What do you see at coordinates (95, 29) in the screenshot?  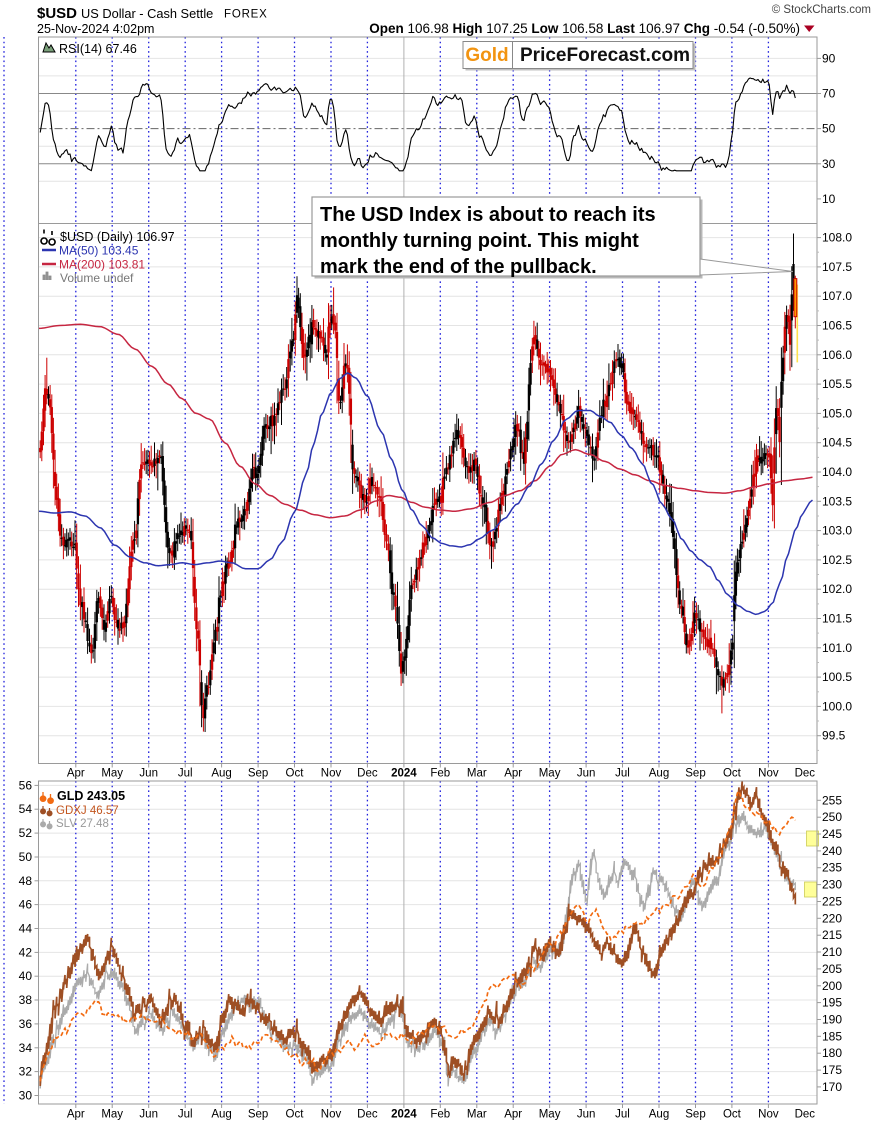 I see `svg-text: 25-Nov-2024 4:02pm` at bounding box center [95, 29].